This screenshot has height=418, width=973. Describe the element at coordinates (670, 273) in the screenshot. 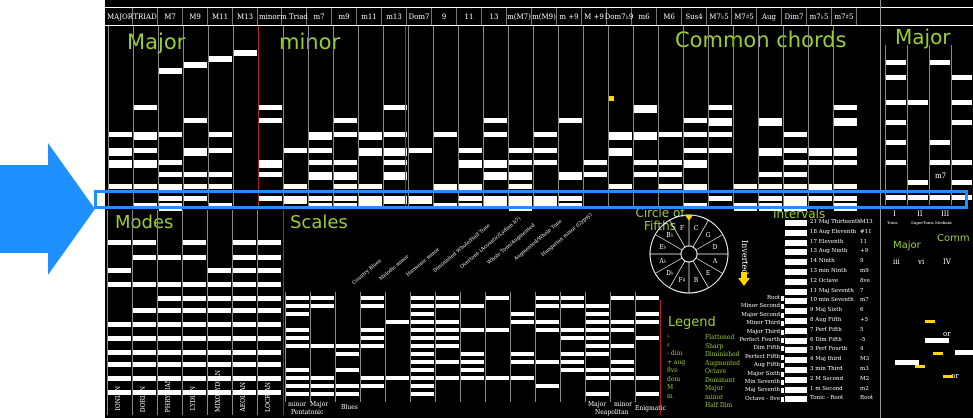

I see `circle-note: D♭` at that location.